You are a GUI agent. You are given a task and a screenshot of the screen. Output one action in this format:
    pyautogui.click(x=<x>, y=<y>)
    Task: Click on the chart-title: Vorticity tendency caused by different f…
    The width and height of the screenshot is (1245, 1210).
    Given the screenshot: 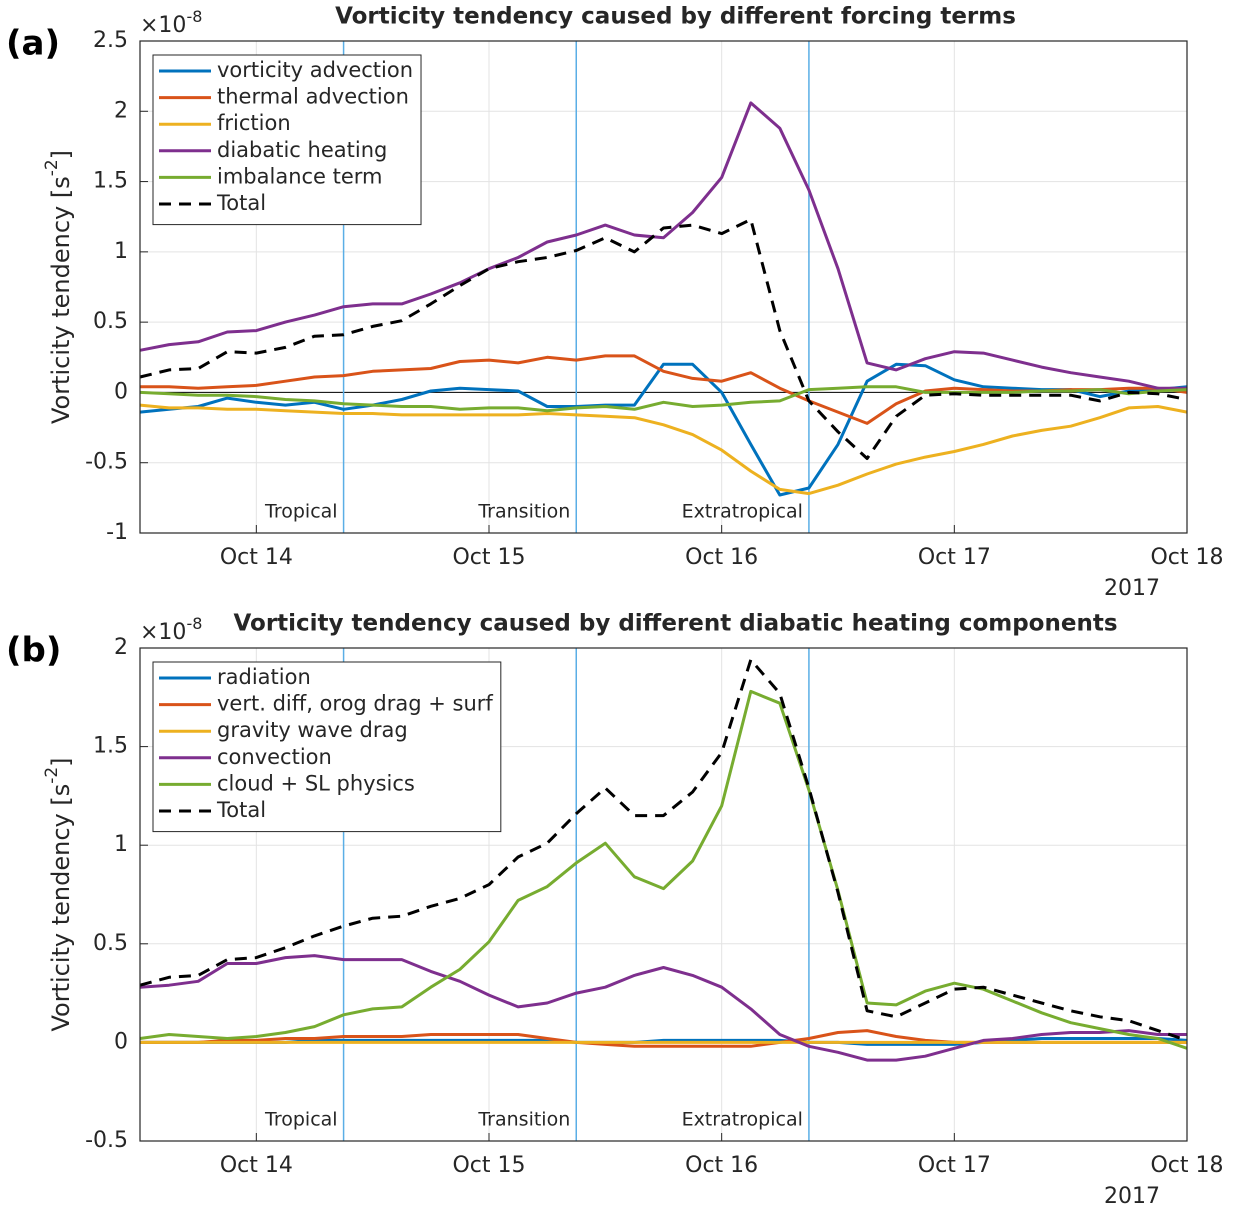 What is the action you would take?
    pyautogui.click(x=675, y=17)
    